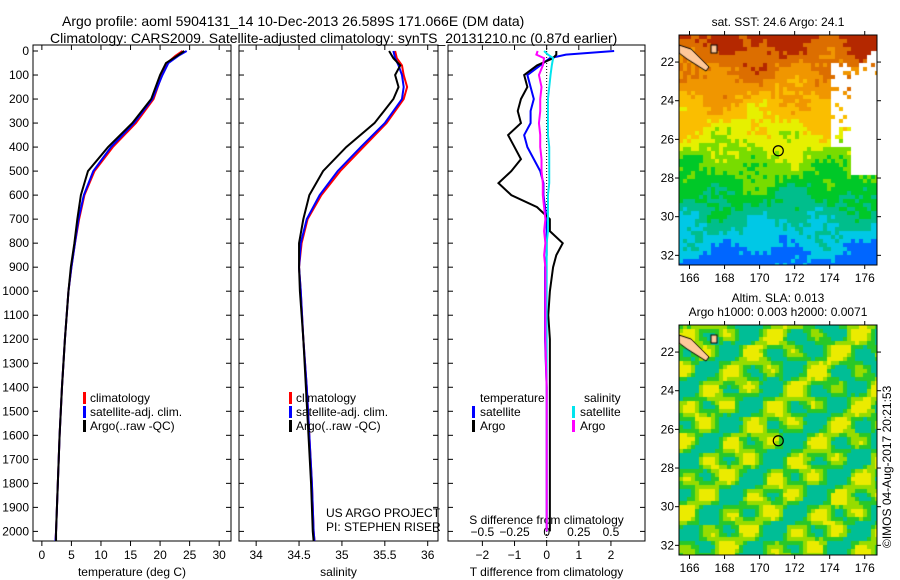  Describe the element at coordinates (19, 171) in the screenshot. I see `y-tick-label: 500` at that location.